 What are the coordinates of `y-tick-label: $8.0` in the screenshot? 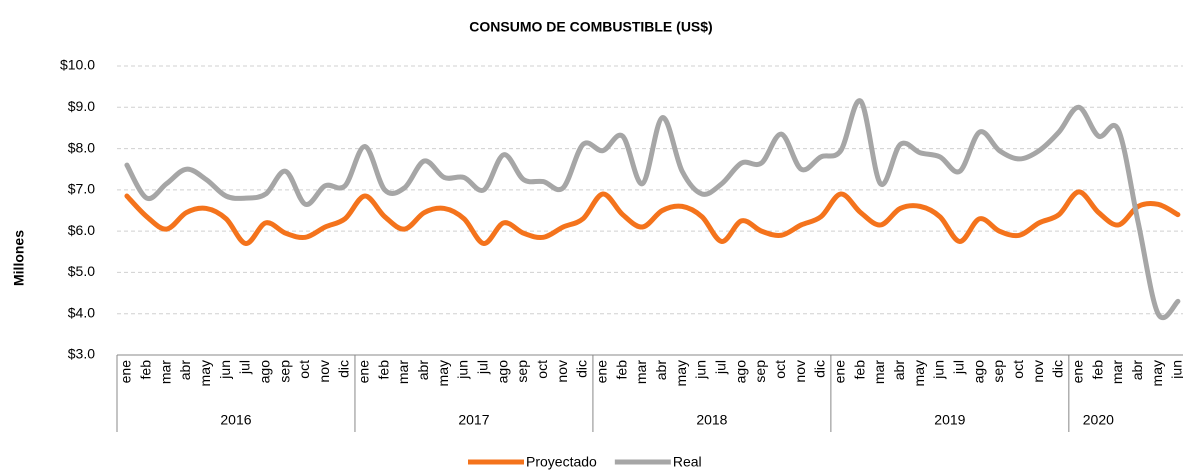 It's located at (81, 147).